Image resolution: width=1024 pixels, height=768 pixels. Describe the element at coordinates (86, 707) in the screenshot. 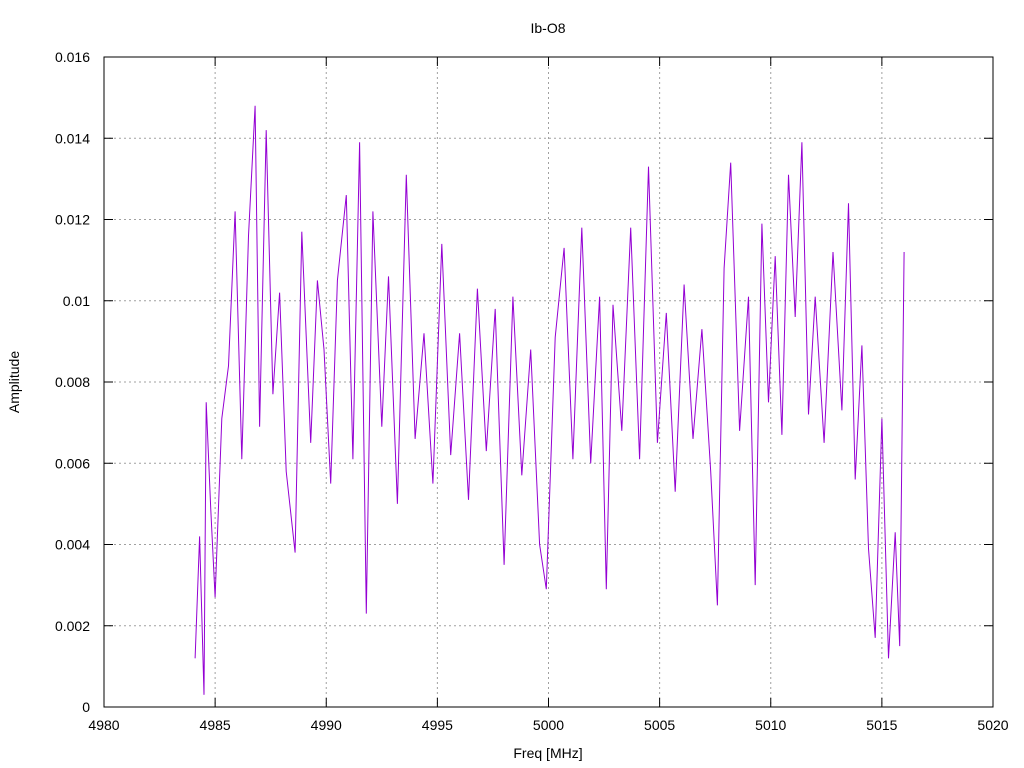

I see `y-tick-label: 0` at that location.